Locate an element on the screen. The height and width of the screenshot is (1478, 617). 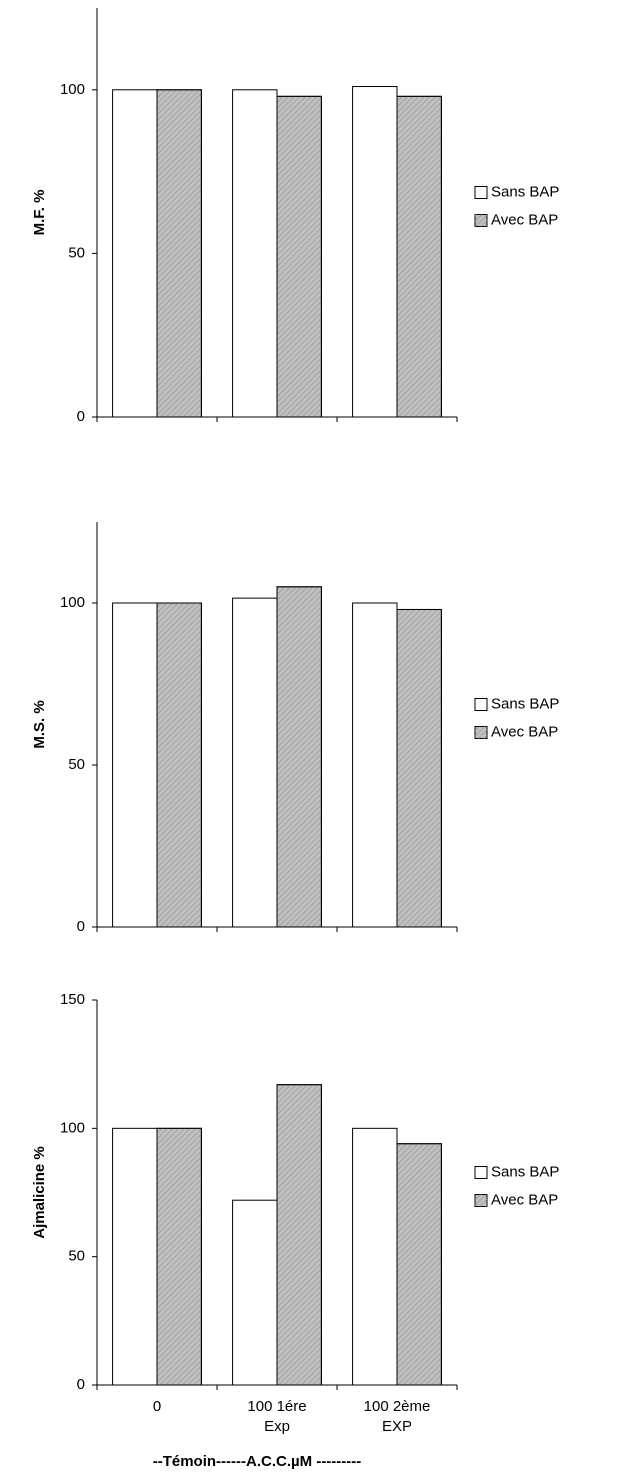
x-tick-label-line: EXP is located at coordinates (397, 1426).